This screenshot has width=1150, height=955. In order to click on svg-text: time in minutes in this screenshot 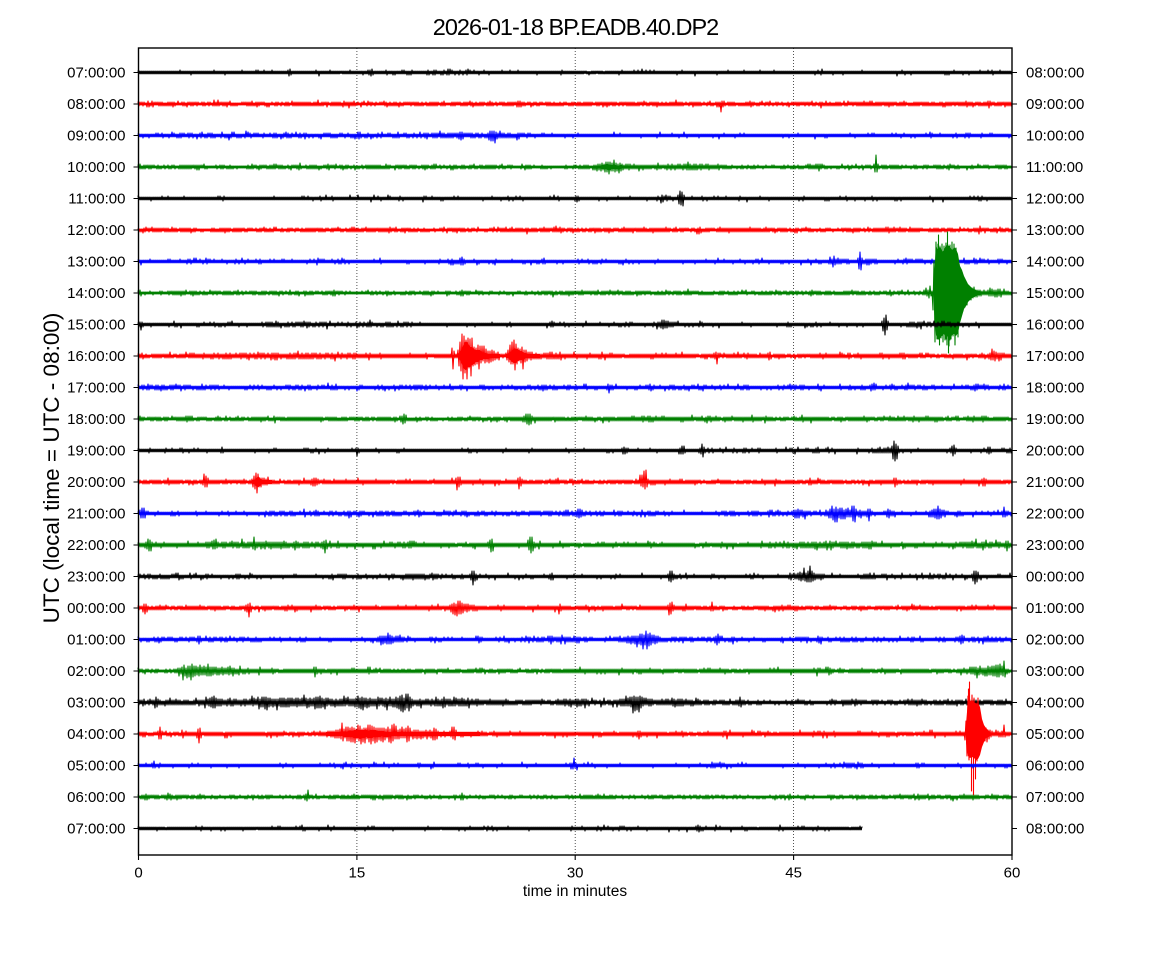, I will do `click(575, 891)`.